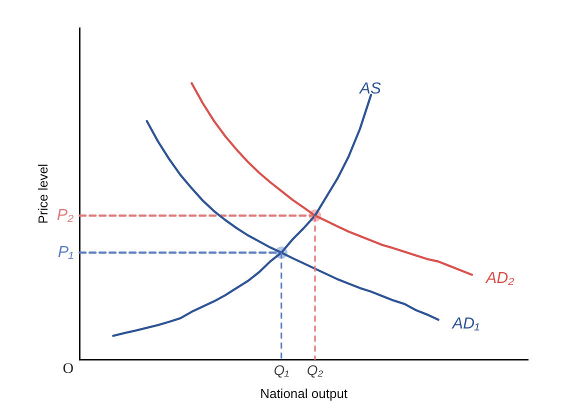 This screenshot has height=415, width=576. What do you see at coordinates (465, 323) in the screenshot?
I see `series-label: AD₁` at bounding box center [465, 323].